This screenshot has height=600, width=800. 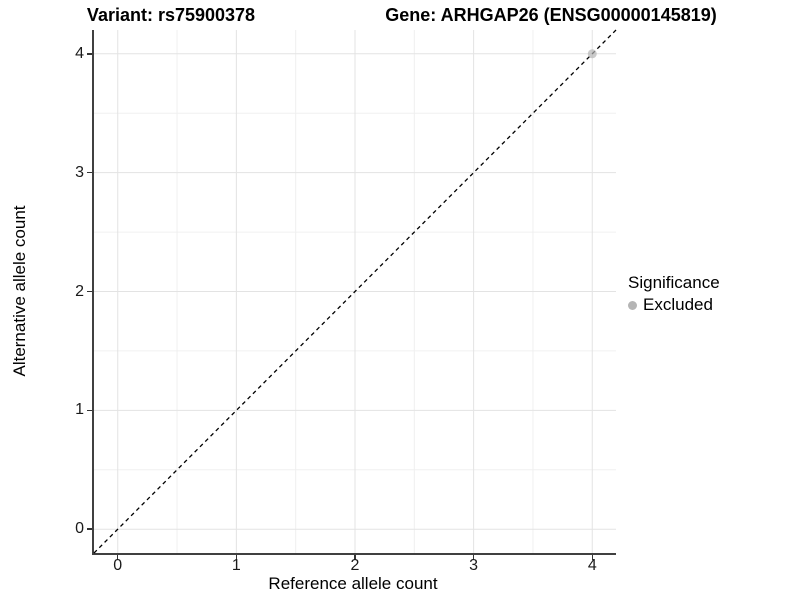 What do you see at coordinates (678, 304) in the screenshot?
I see `legend-item-label: Excluded` at bounding box center [678, 304].